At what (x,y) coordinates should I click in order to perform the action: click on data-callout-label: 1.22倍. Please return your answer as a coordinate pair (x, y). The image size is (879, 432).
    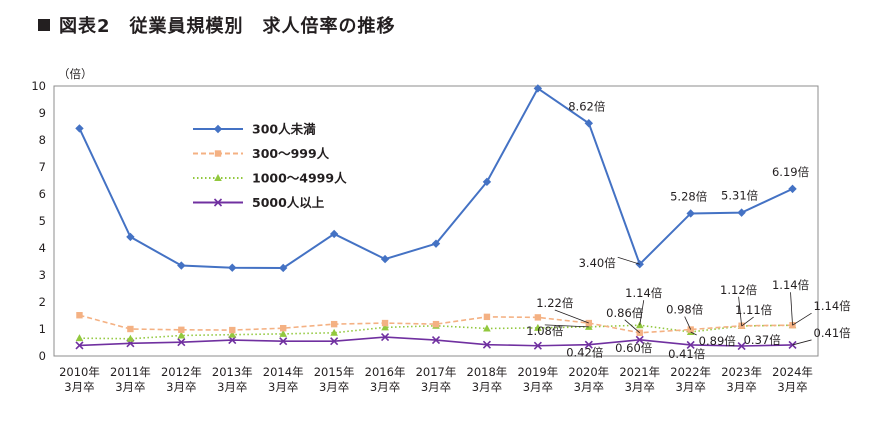
    Looking at the image, I should click on (555, 303).